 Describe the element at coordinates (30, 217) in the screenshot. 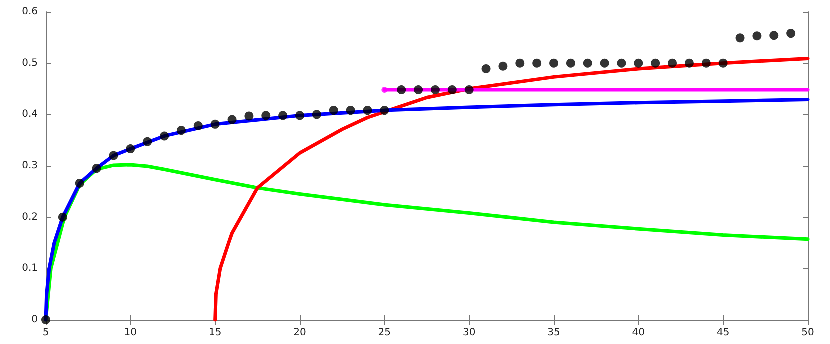

I see `y-tick-label: 0.2` at that location.